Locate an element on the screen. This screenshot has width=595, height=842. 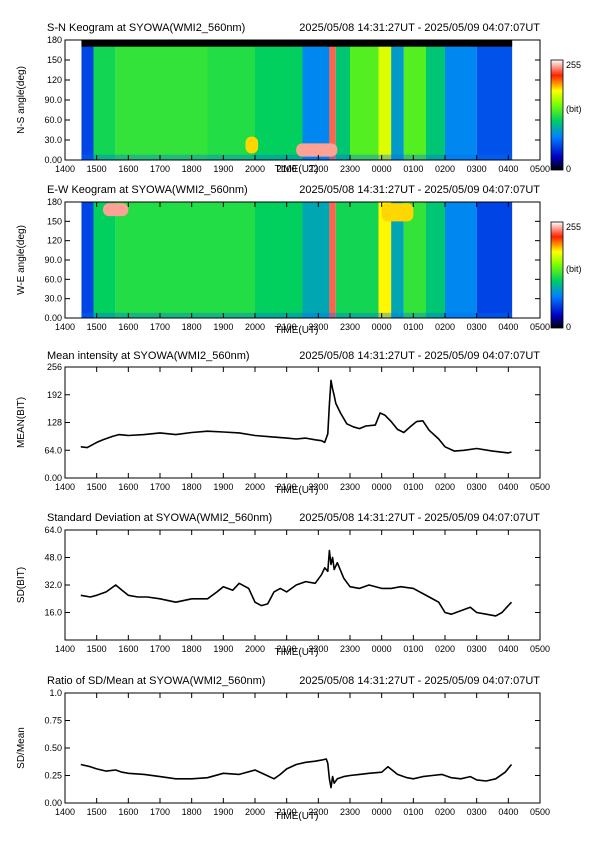
y-axis-label: SD/Mean is located at coordinates (21, 748).